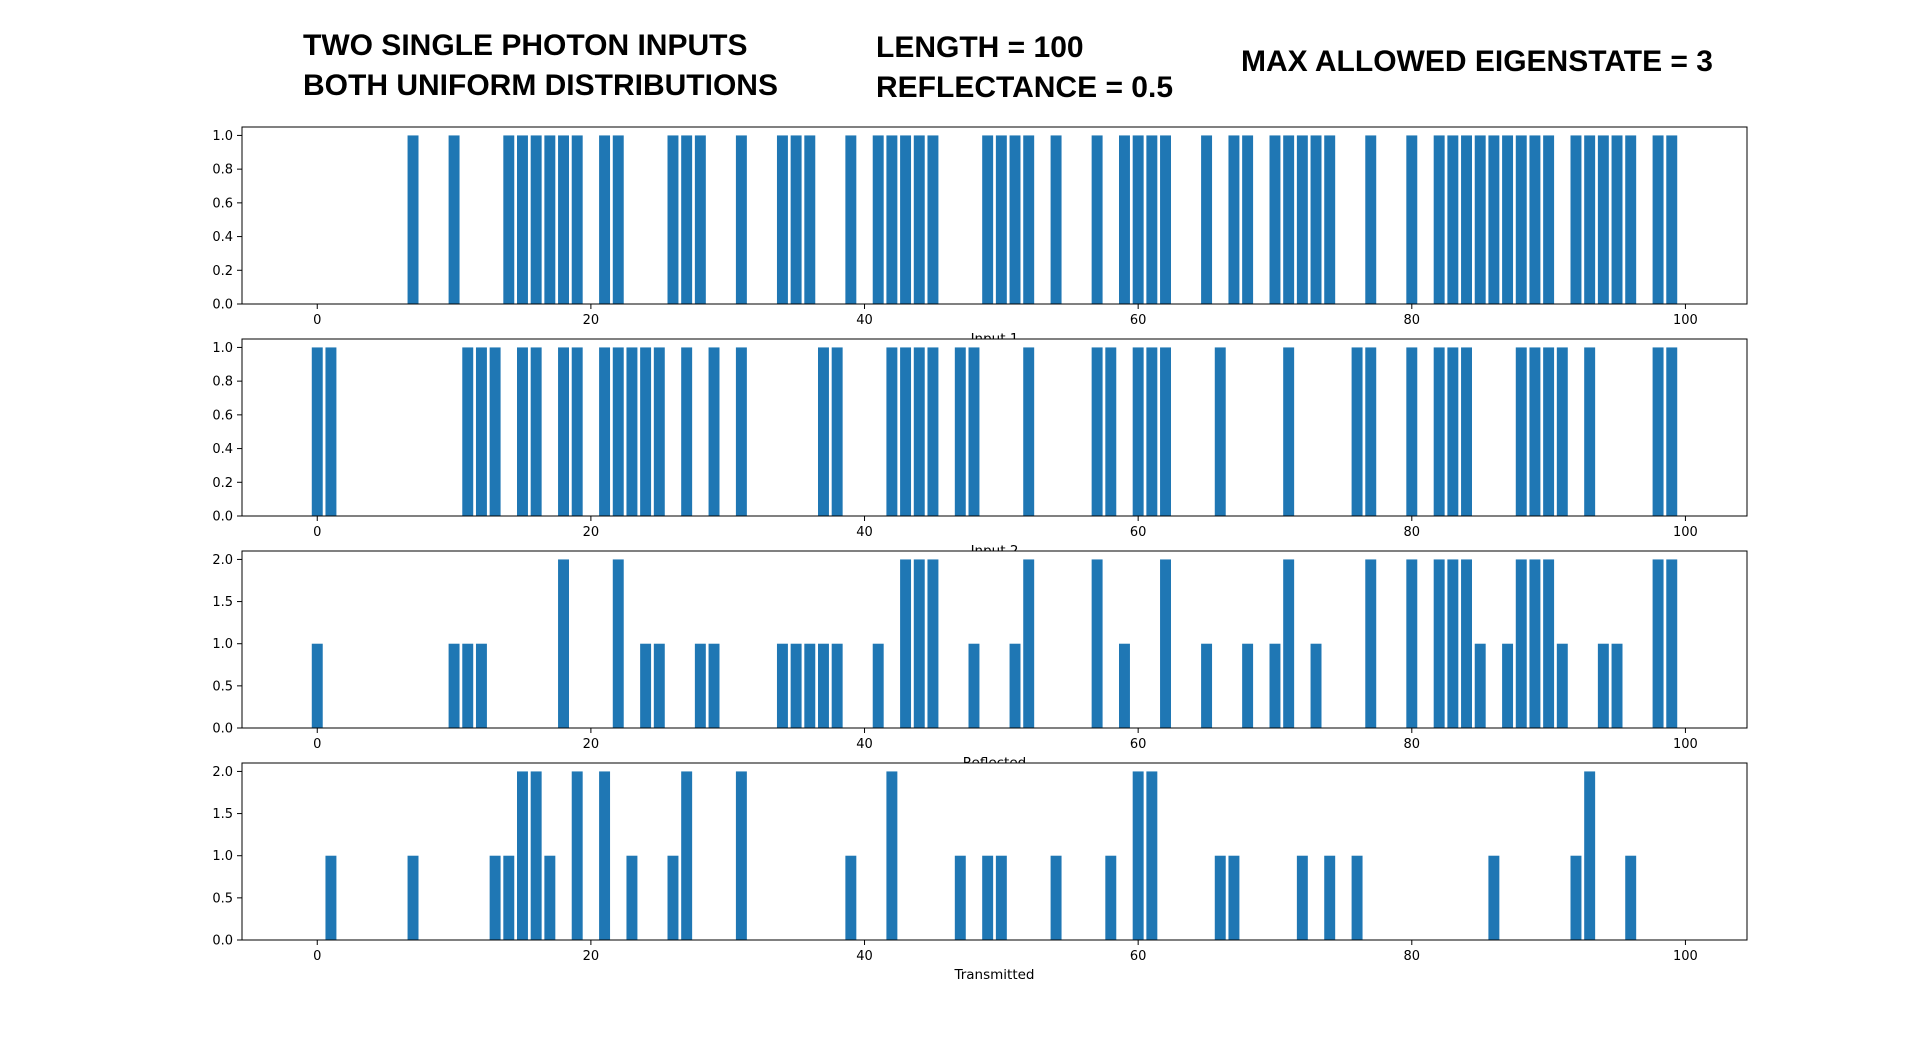 This screenshot has height=1044, width=1920. What do you see at coordinates (993, 975) in the screenshot?
I see `x-axis-label: Transmitted` at bounding box center [993, 975].